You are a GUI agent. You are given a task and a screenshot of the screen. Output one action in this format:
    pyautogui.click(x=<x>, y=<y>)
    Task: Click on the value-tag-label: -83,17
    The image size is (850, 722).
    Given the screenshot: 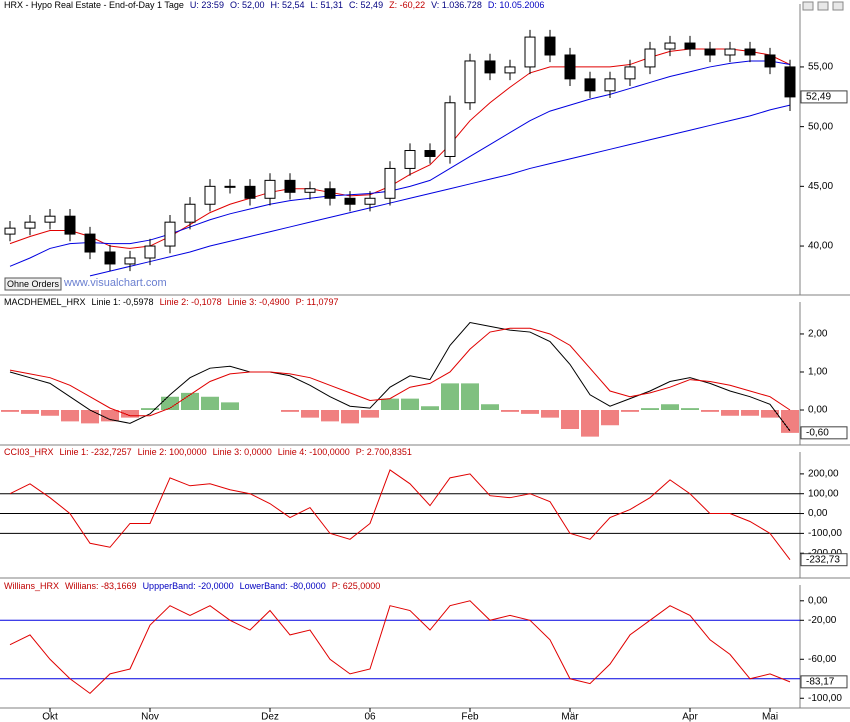 What is the action you would take?
    pyautogui.click(x=820, y=681)
    